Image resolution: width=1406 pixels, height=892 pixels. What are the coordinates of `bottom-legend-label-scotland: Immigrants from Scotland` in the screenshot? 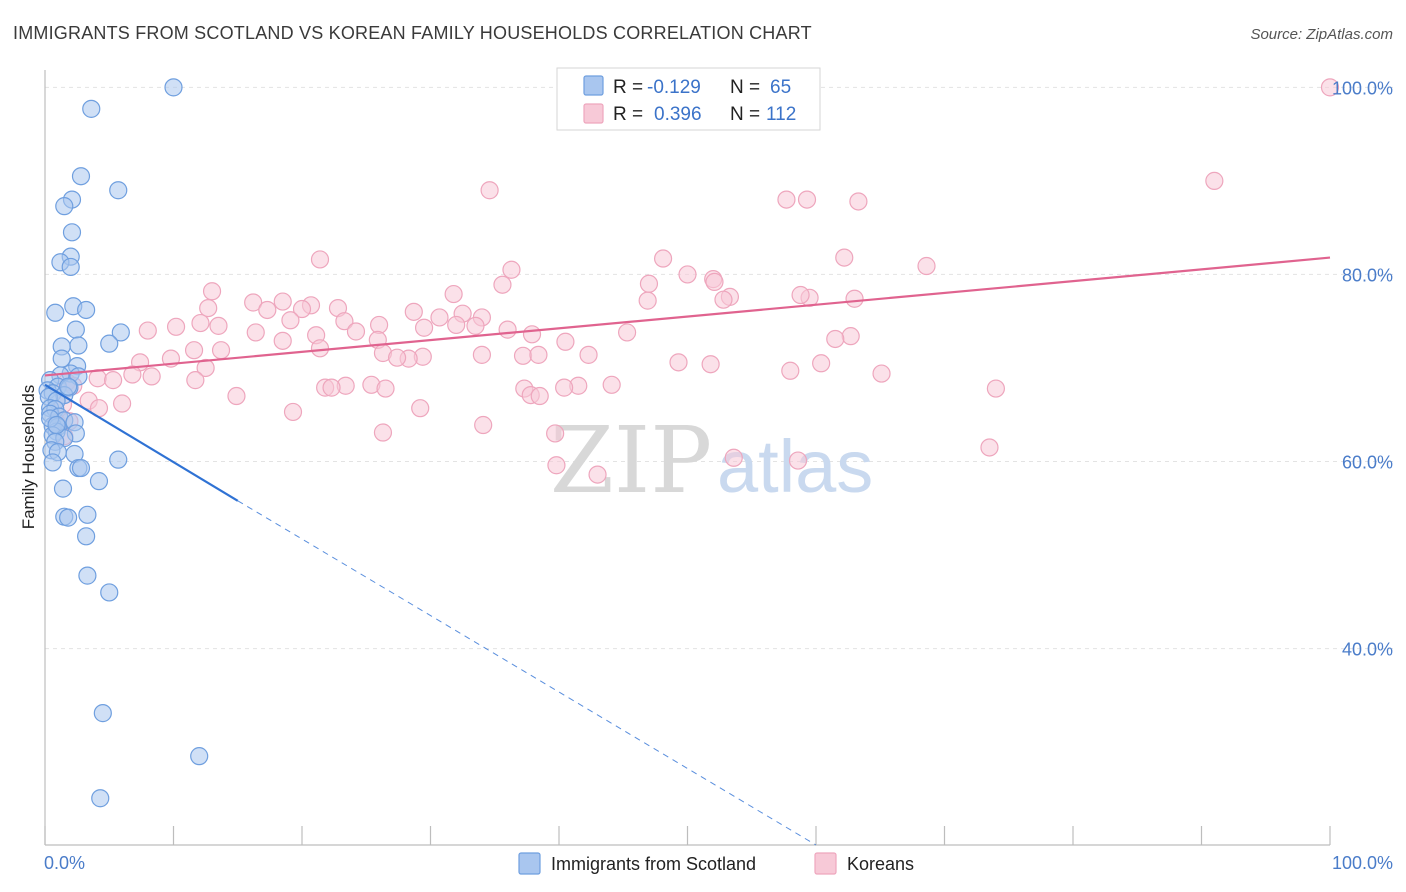 It's located at (653, 864).